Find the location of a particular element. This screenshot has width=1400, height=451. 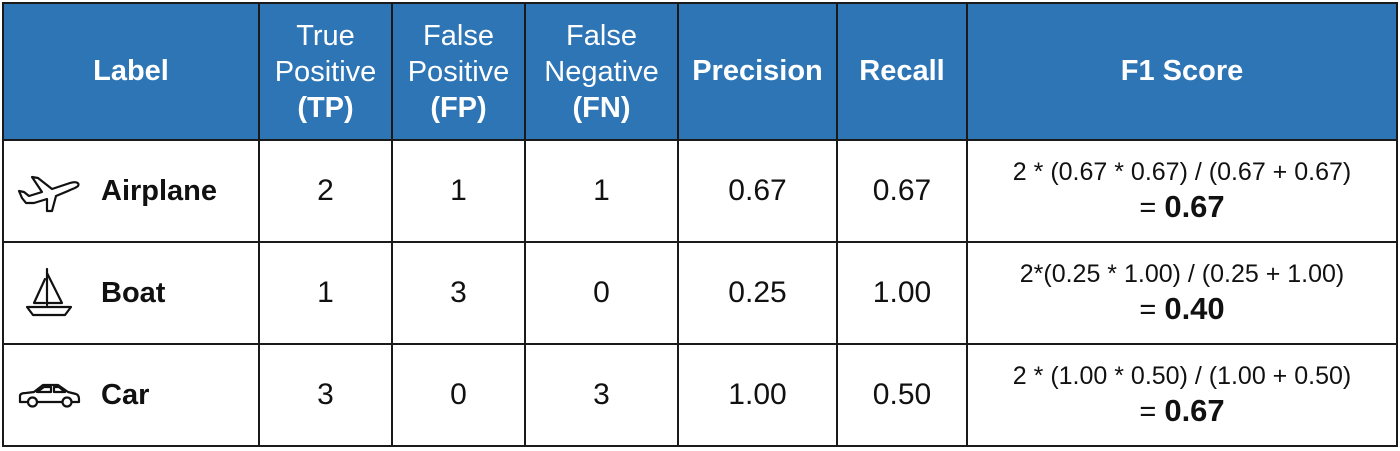

sailboat-icon is located at coordinates (49, 293).